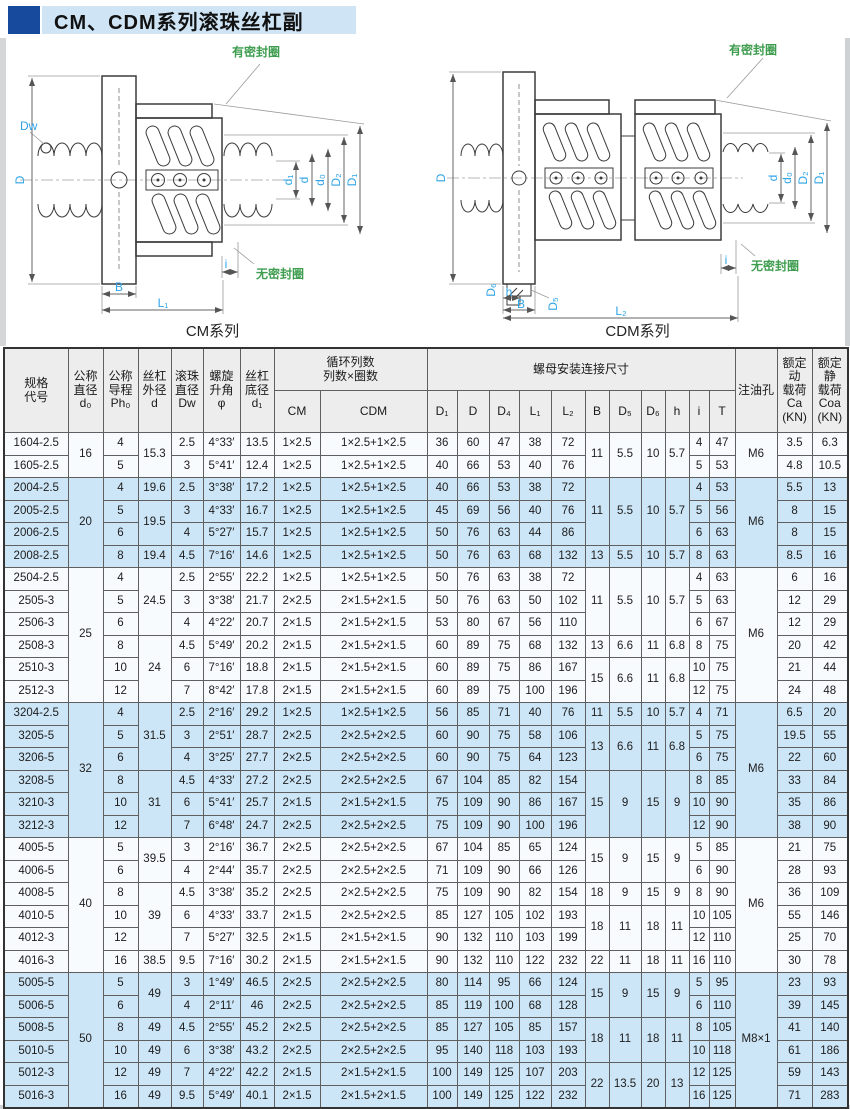 This screenshot has height=1109, width=850. I want to click on col-header-T: T, so click(722, 411).